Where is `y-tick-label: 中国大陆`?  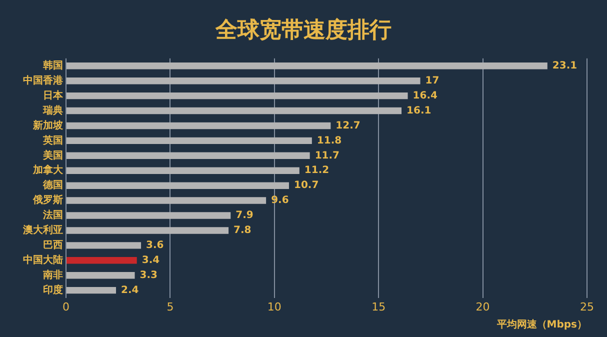 y-tick-label: 中国大陆 is located at coordinates (43, 260).